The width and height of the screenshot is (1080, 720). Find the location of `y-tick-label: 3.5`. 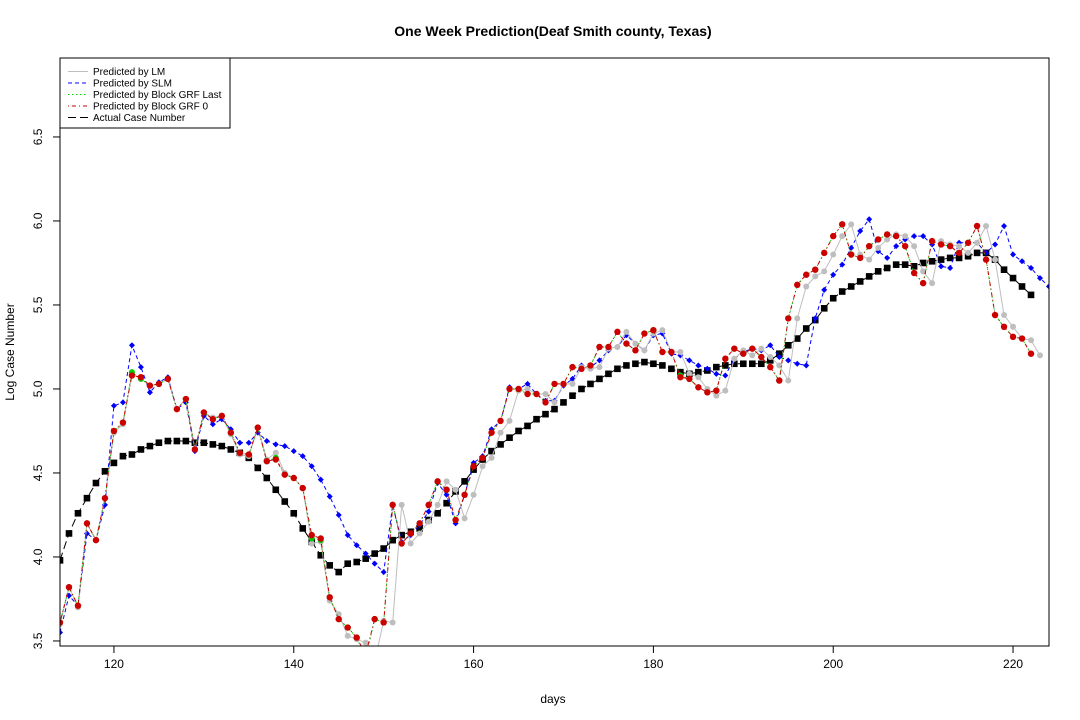

y-tick-label: 3.5 is located at coordinates (38, 640).